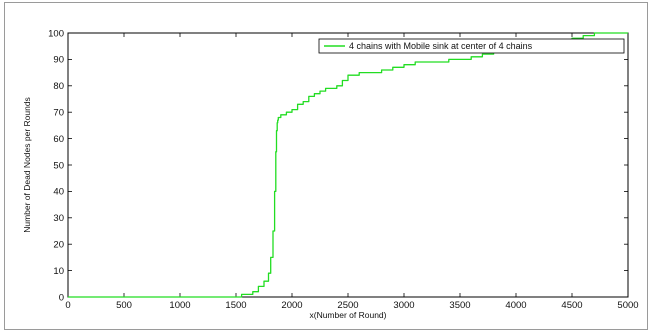  What do you see at coordinates (403, 305) in the screenshot?
I see `x-tick-label: 3000` at bounding box center [403, 305].